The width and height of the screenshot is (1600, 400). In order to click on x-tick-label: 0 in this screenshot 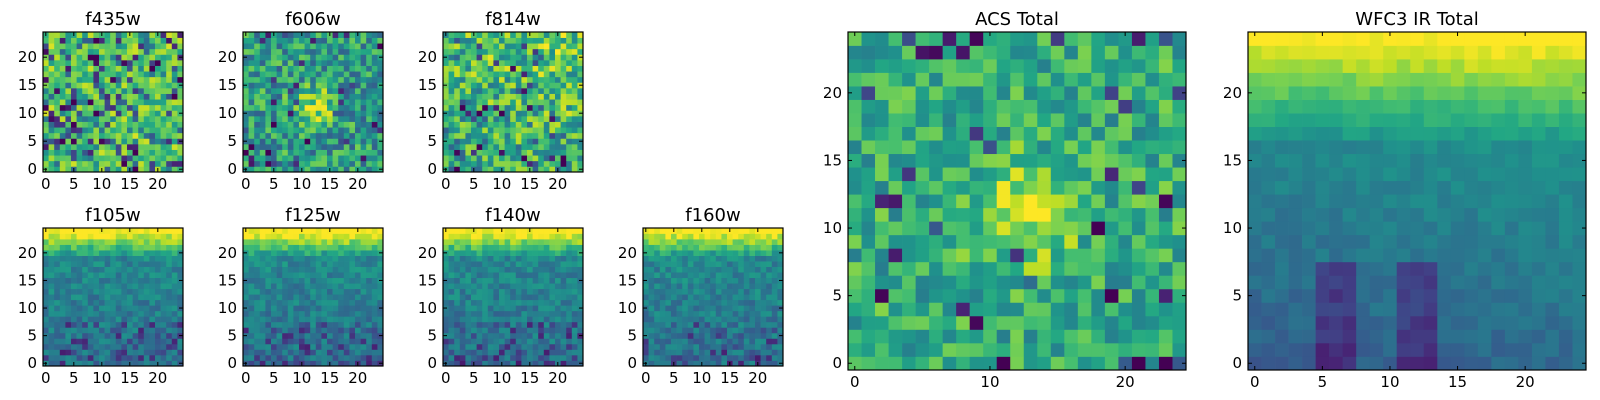, I will do `click(246, 378)`.